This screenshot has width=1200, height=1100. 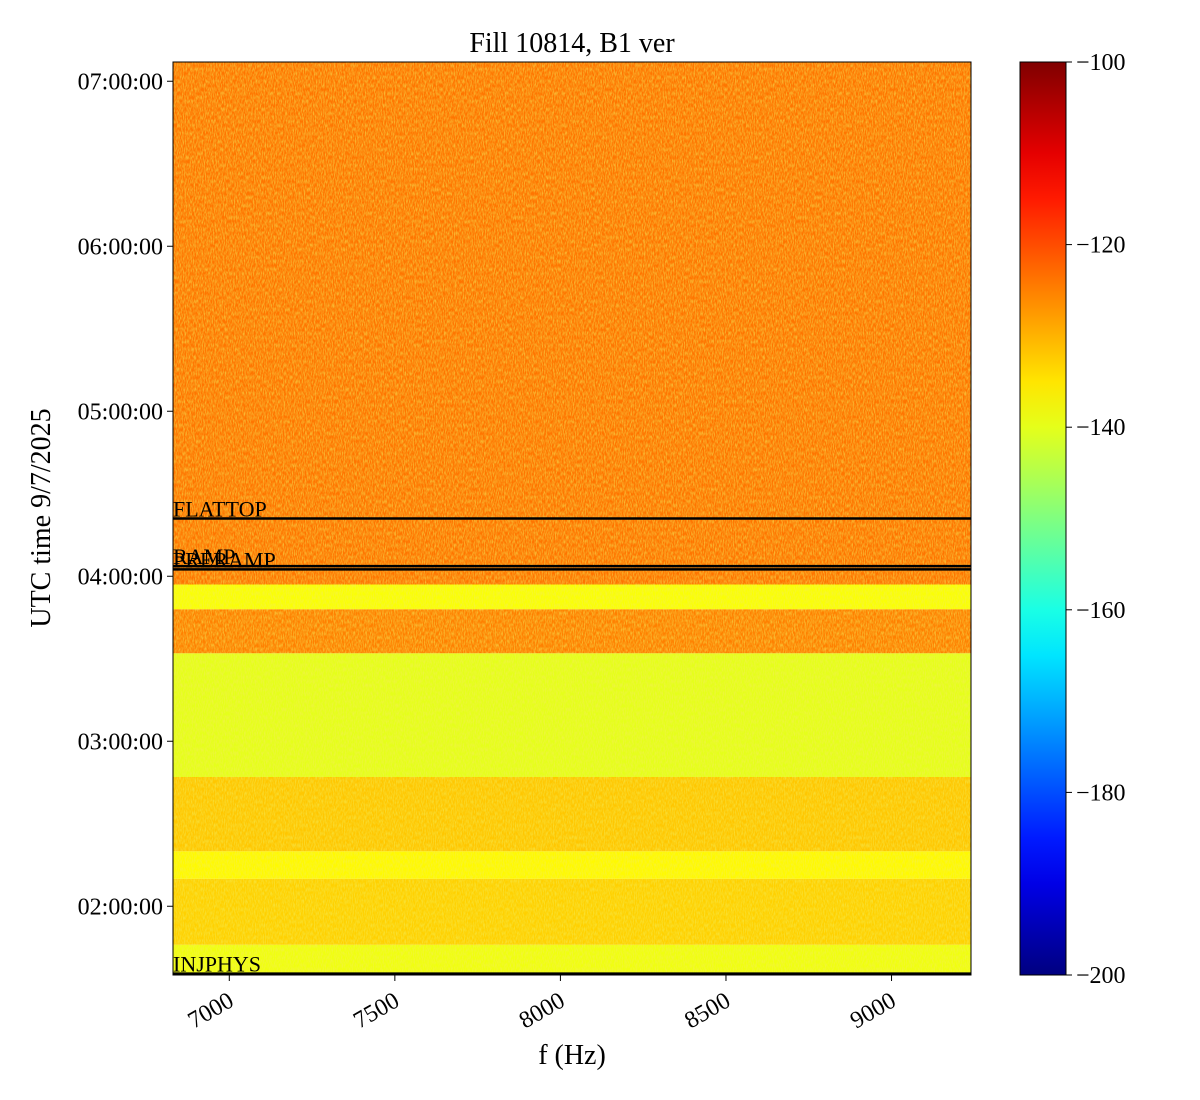 I want to click on colorbar-tick-label: −200, so click(x=1101, y=976).